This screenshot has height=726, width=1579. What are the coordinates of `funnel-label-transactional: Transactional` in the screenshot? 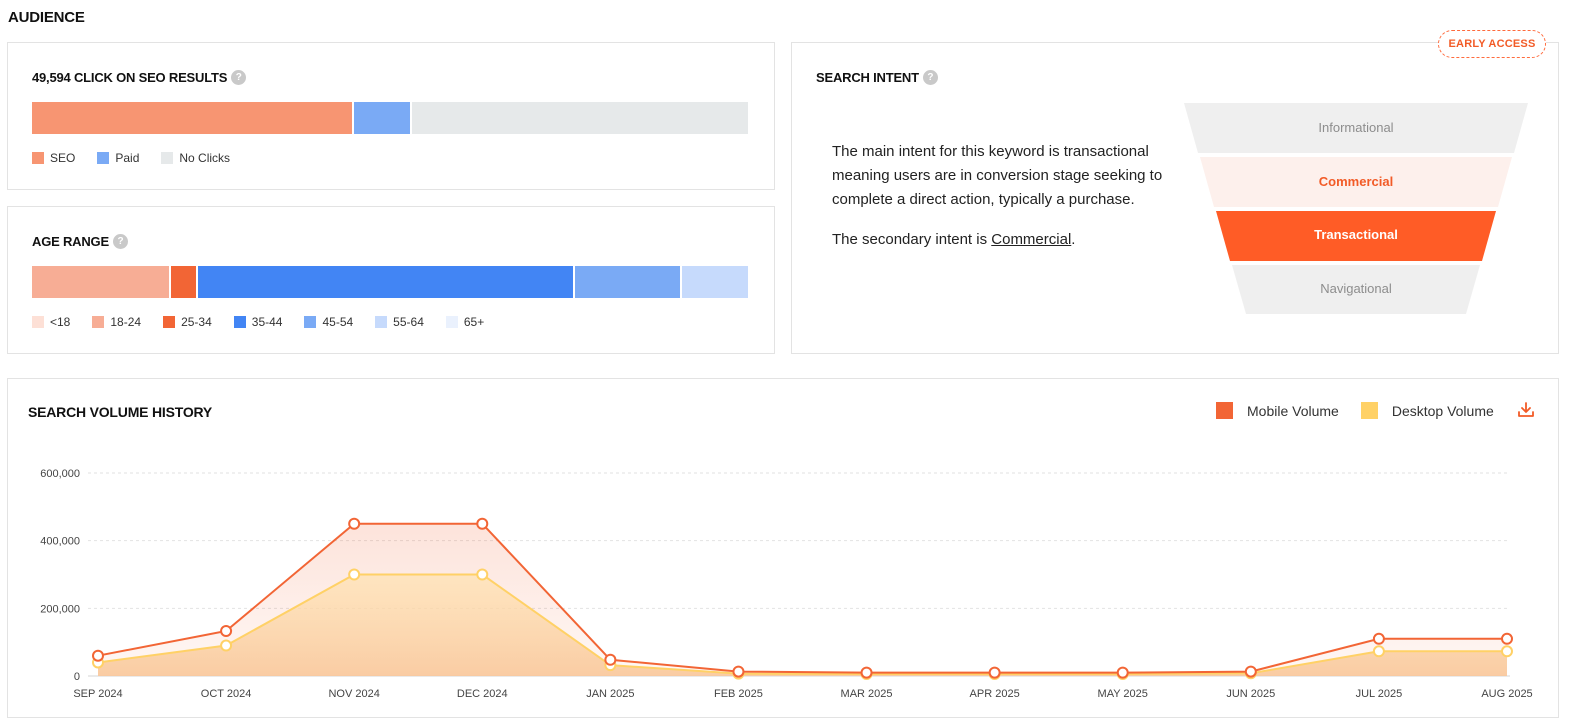 It's located at (1356, 234).